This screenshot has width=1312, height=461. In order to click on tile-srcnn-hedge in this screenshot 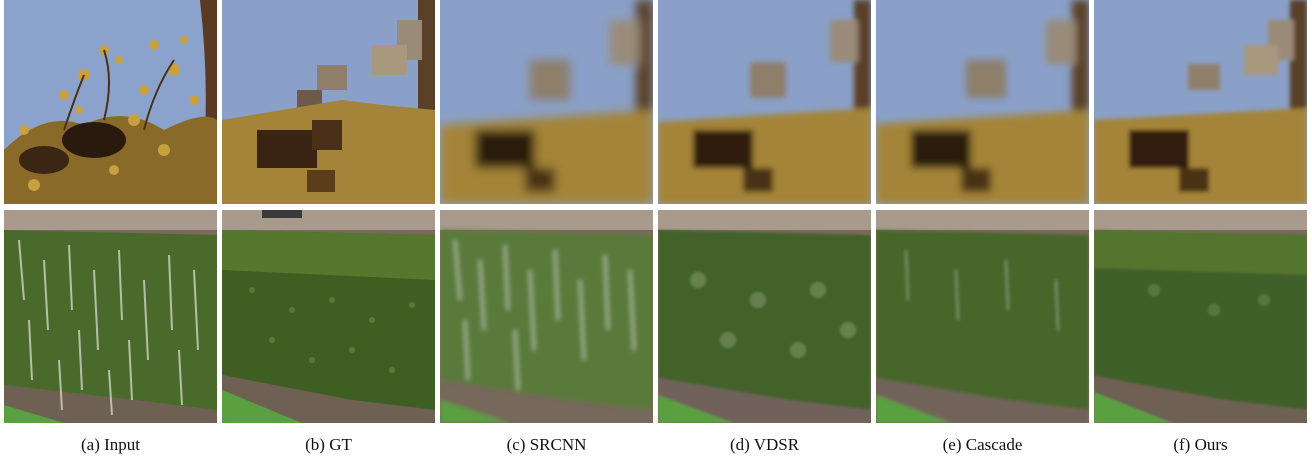, I will do `click(546, 316)`.